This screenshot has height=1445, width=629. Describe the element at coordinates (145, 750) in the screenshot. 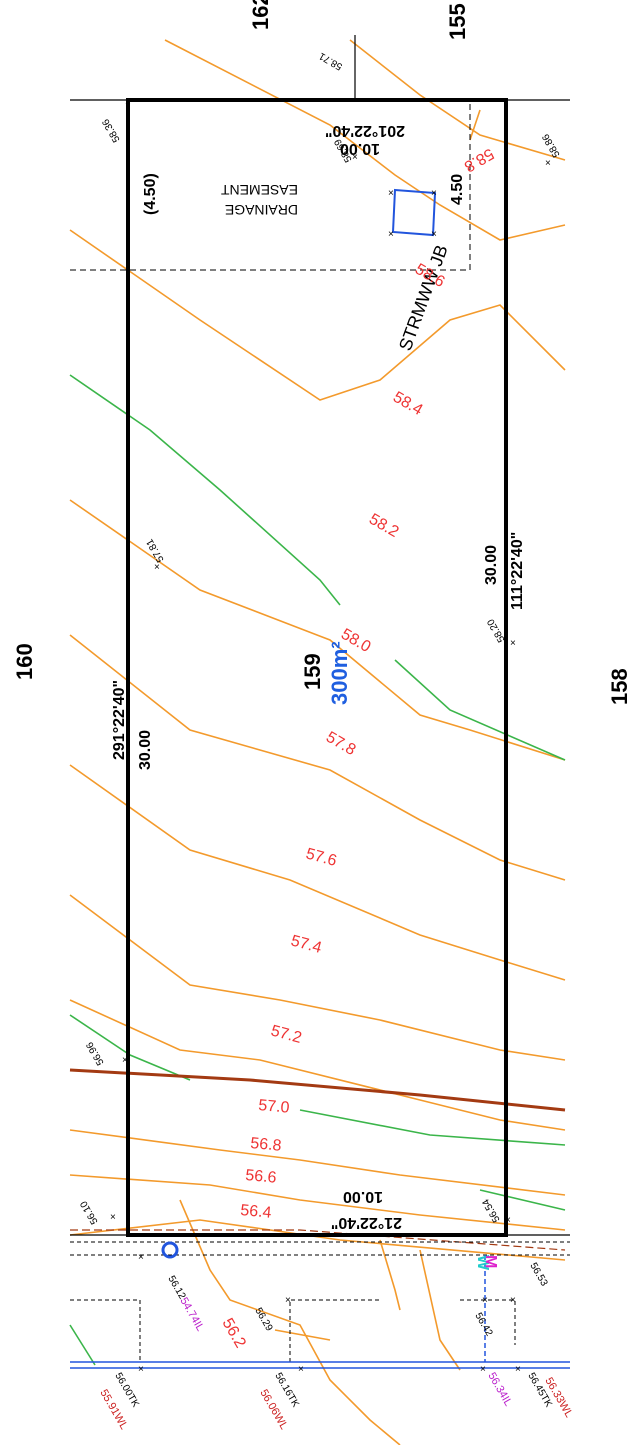

I see `west-length: 30.00` at that location.